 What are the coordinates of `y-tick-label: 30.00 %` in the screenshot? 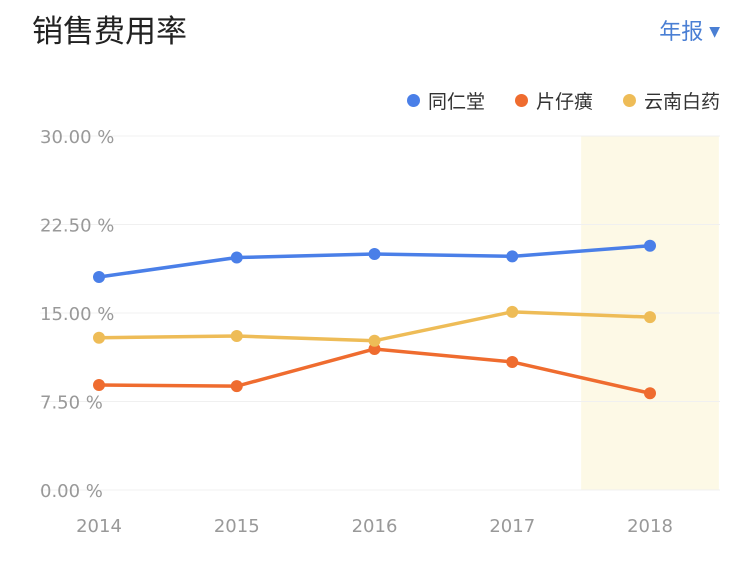 It's located at (77, 137).